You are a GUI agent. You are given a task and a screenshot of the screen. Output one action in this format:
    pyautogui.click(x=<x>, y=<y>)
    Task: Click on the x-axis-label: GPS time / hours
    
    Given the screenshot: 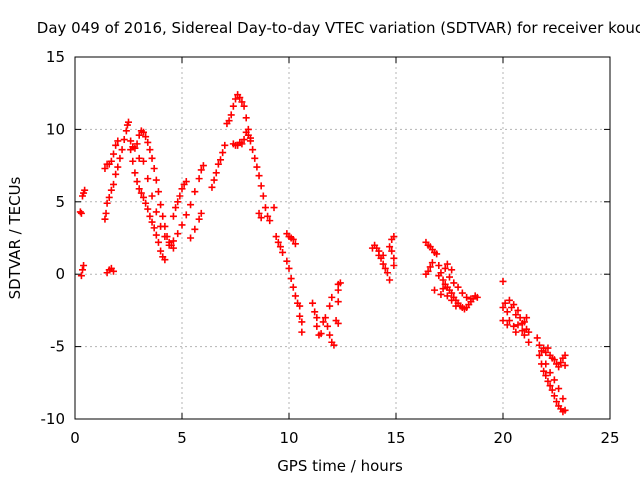 What is the action you would take?
    pyautogui.click(x=340, y=466)
    